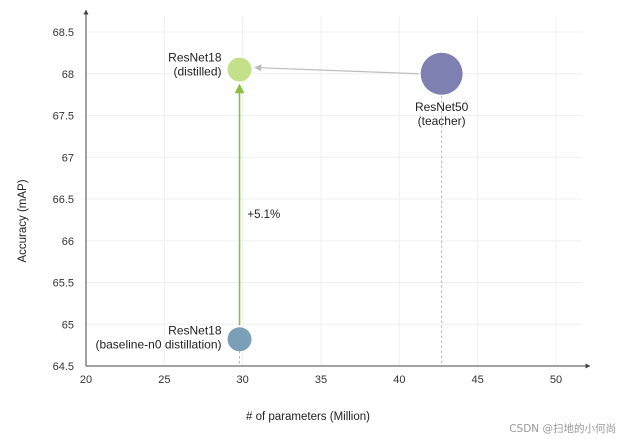 The height and width of the screenshot is (439, 625). What do you see at coordinates (63, 117) in the screenshot?
I see `y-tick-67_5: 67.5` at bounding box center [63, 117].